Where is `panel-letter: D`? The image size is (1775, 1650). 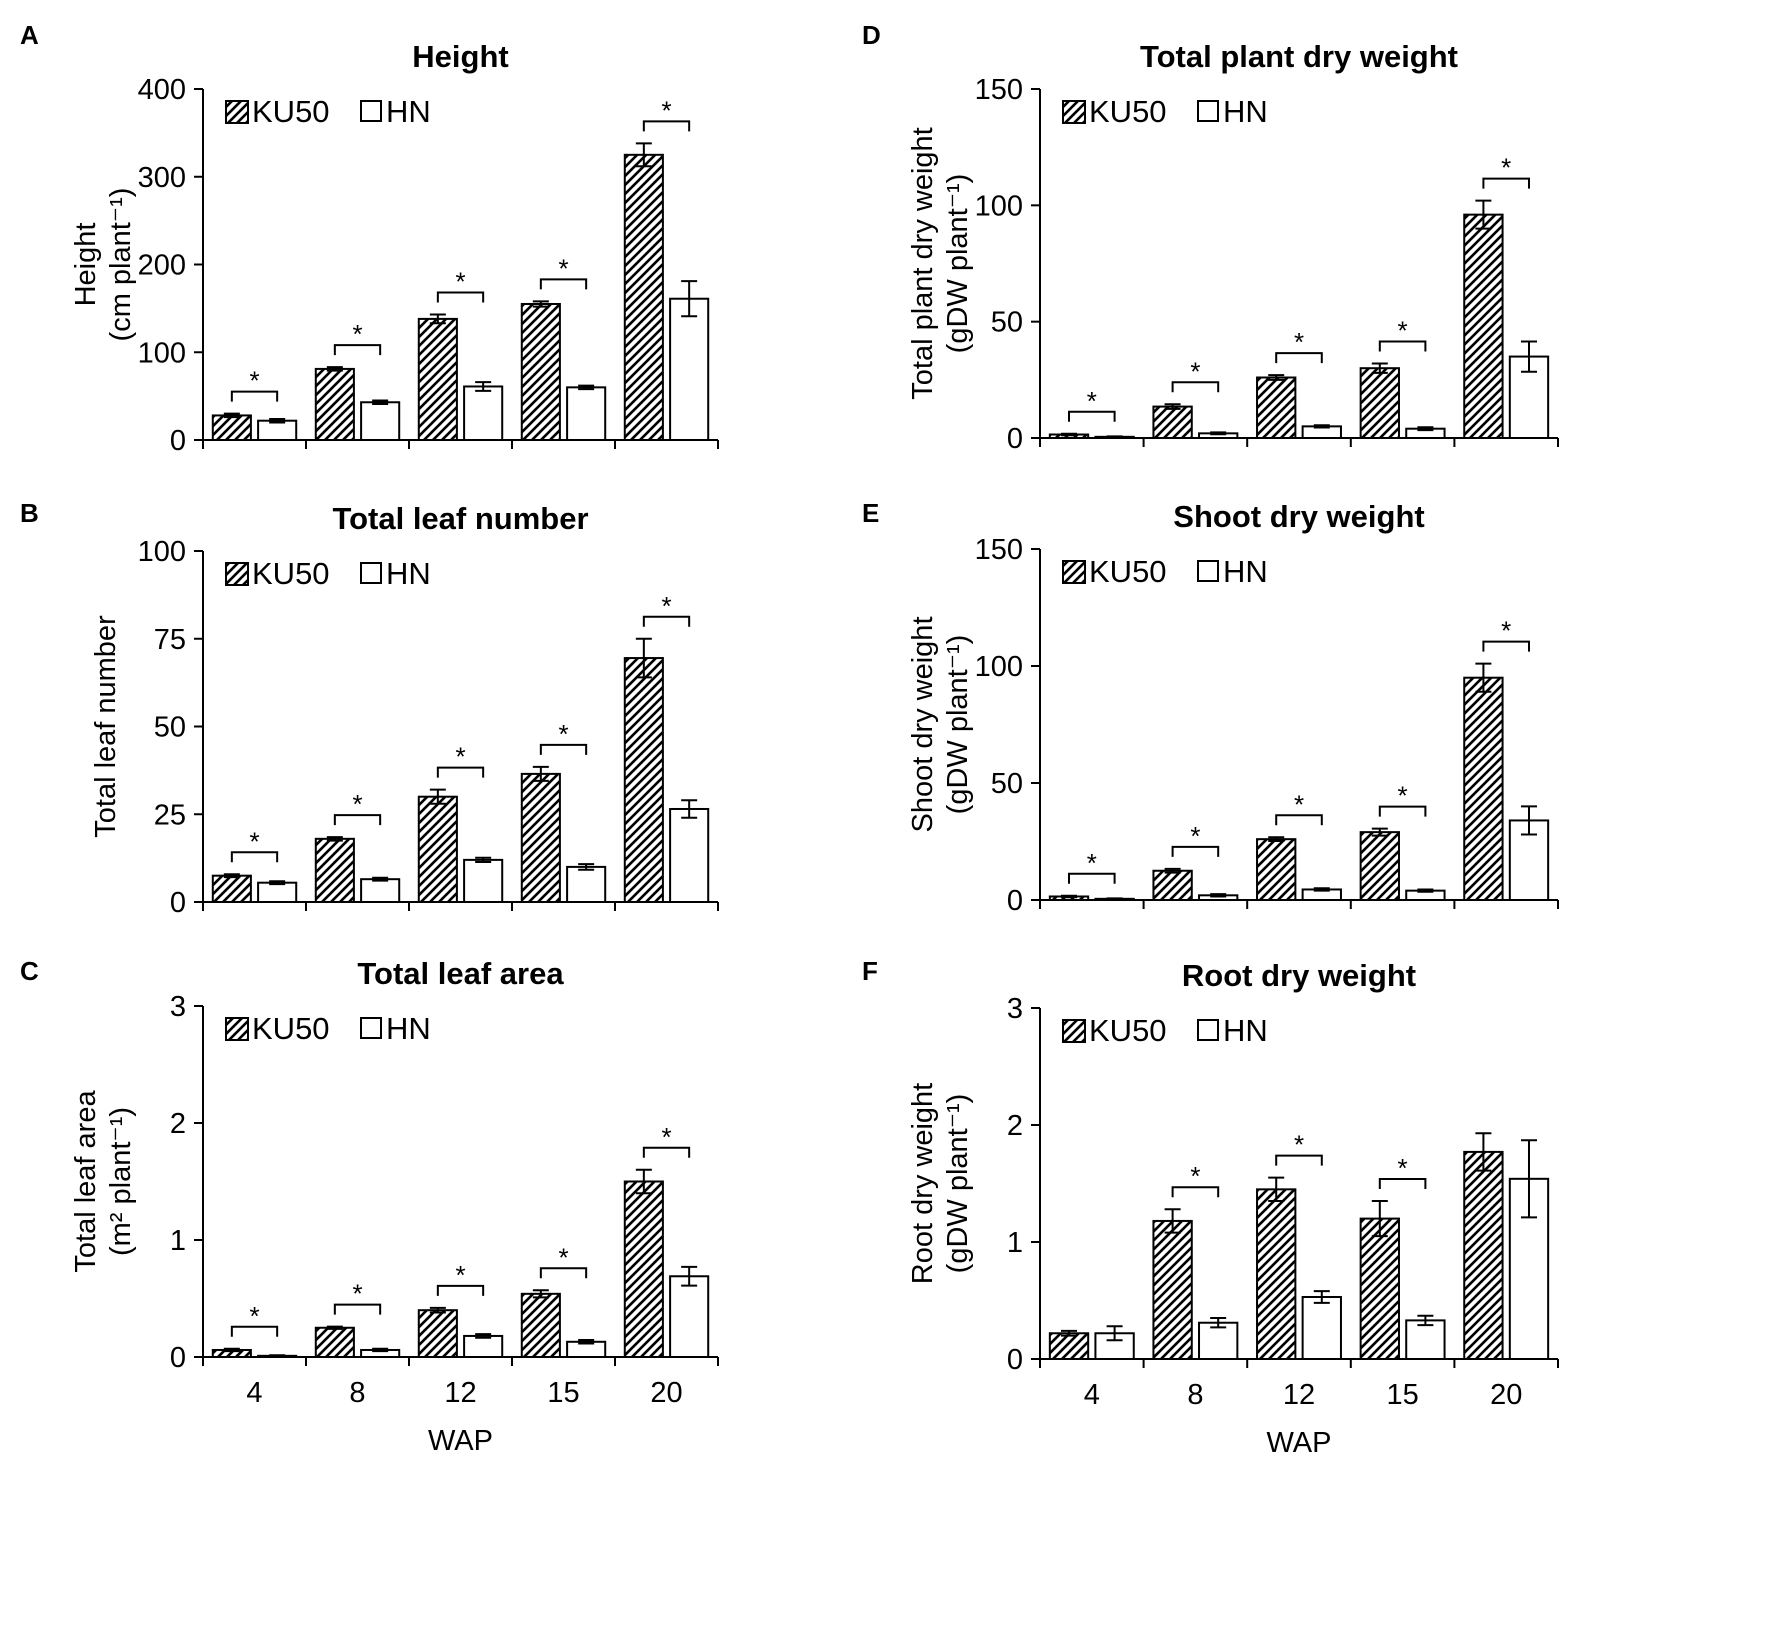
panel-letter: D is located at coordinates (871, 35).